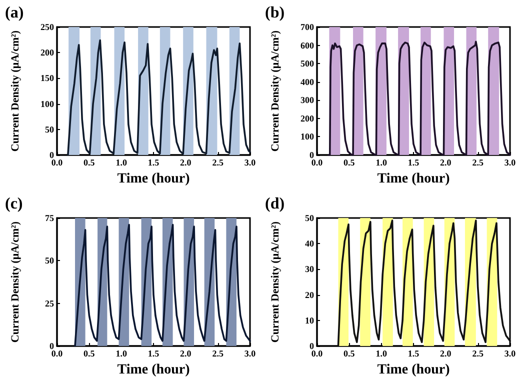  I want to click on y-tick-label: 300, so click(307, 100).